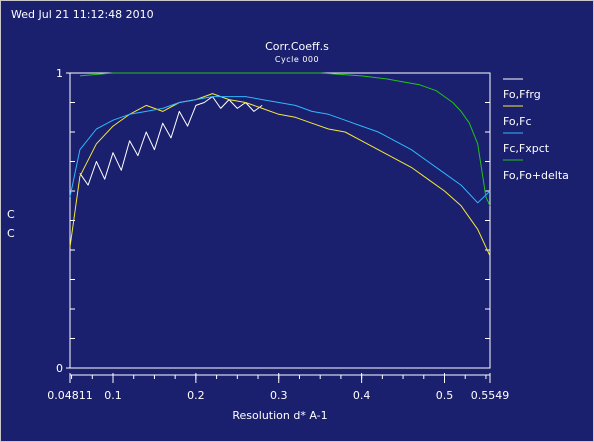 This screenshot has width=594, height=442. I want to click on legend: Fo,Ffrg Fo,Fc Fc,Fxpct Fo,Fo+delta, so click(536, 130).